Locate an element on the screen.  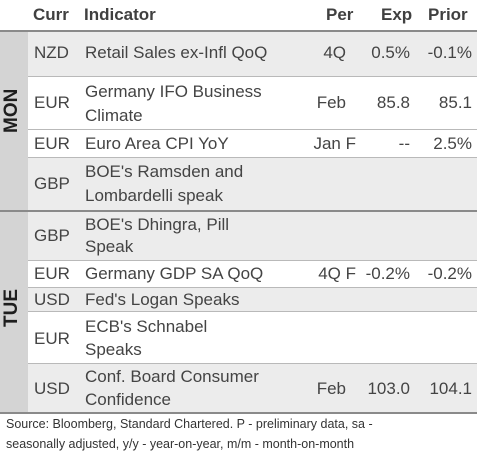
day-block-tue is located at coordinates (14, 312).